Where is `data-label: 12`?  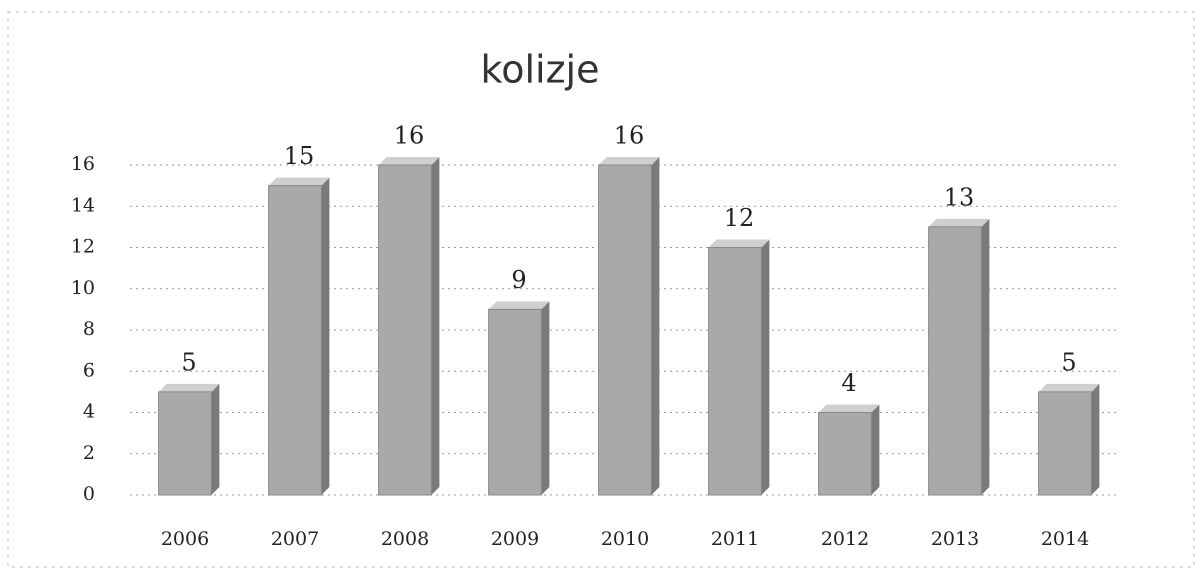
data-label: 12 is located at coordinates (739, 218).